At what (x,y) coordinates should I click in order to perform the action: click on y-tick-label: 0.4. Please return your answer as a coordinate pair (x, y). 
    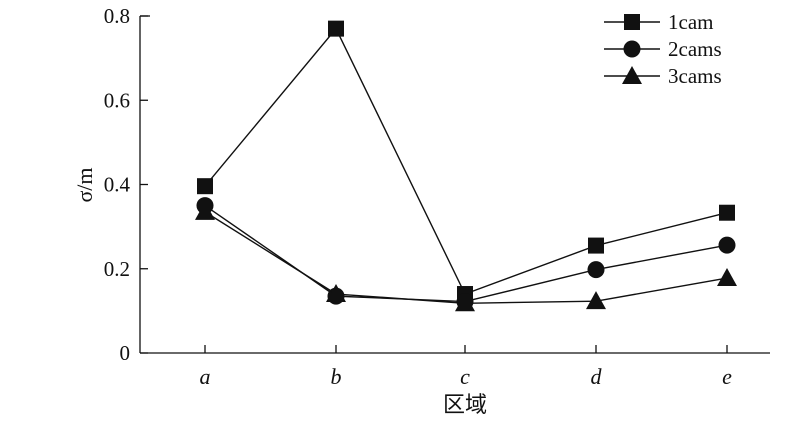
    Looking at the image, I should click on (117, 185).